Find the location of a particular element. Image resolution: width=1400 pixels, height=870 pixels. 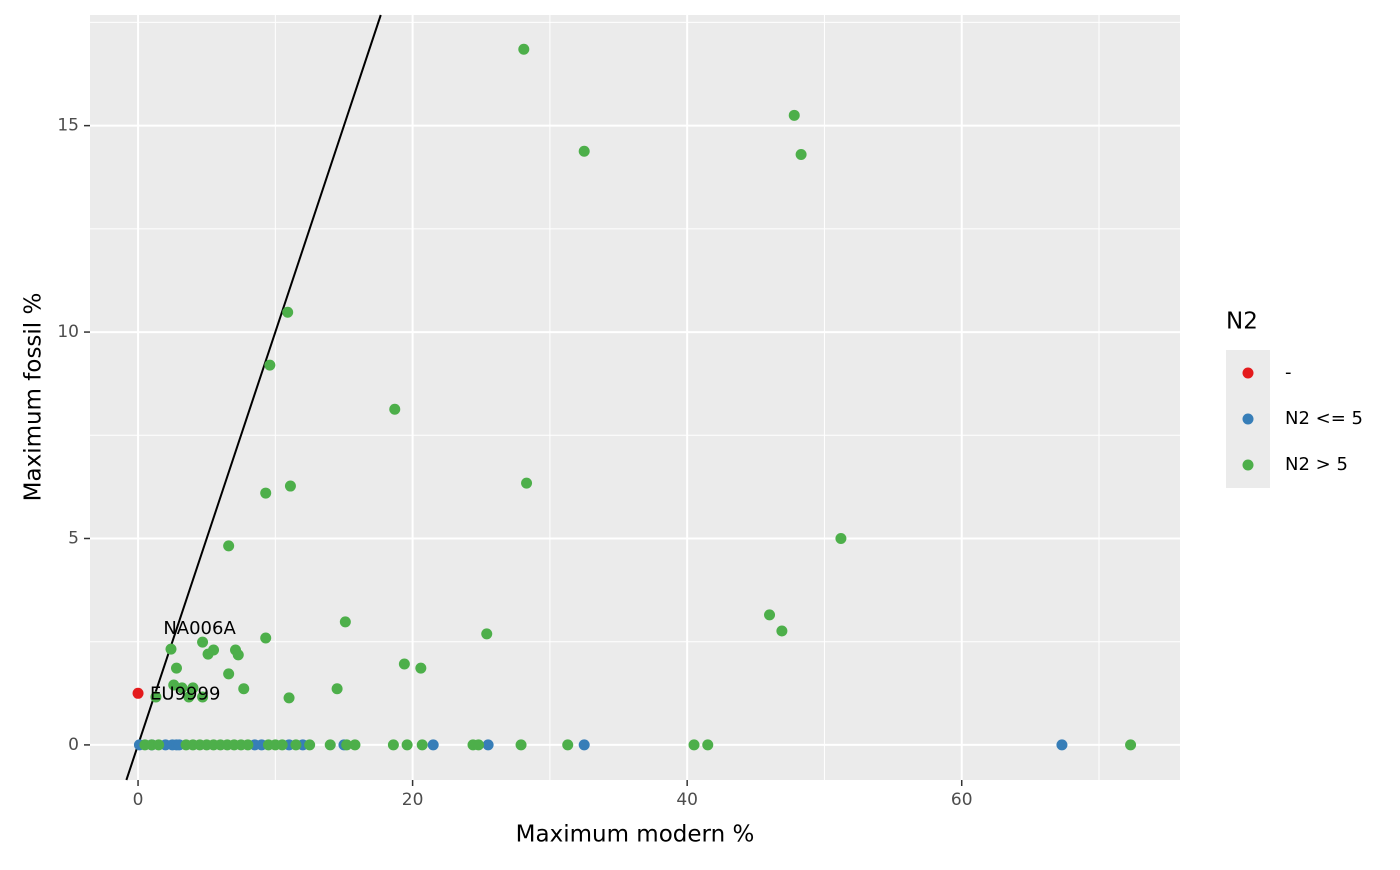

legend-label: N2 <= 5 is located at coordinates (1324, 418).